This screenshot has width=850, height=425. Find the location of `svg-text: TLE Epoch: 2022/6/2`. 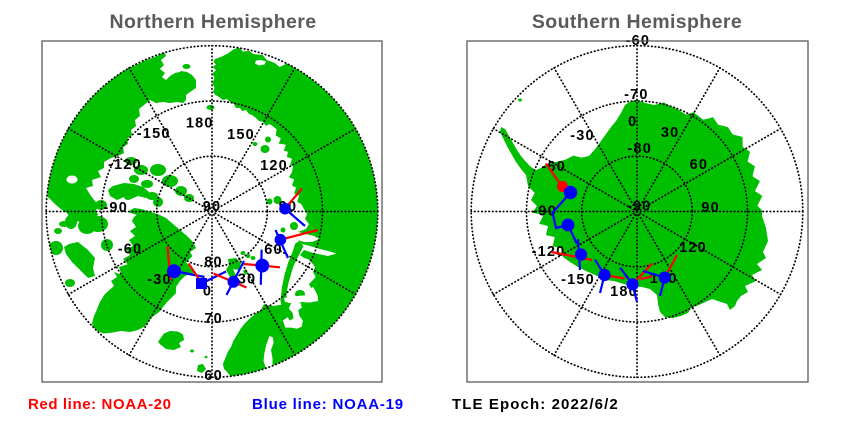

svg-text: TLE Epoch: 2022/6/2 is located at coordinates (535, 404).